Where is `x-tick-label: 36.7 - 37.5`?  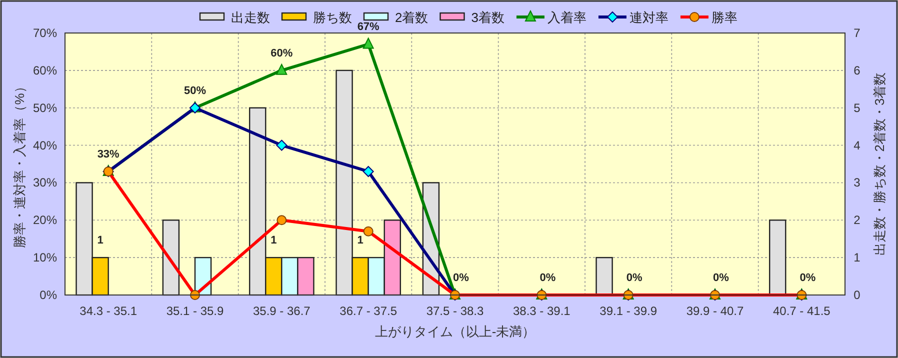 x-tick-label: 36.7 - 37.5 is located at coordinates (369, 311).